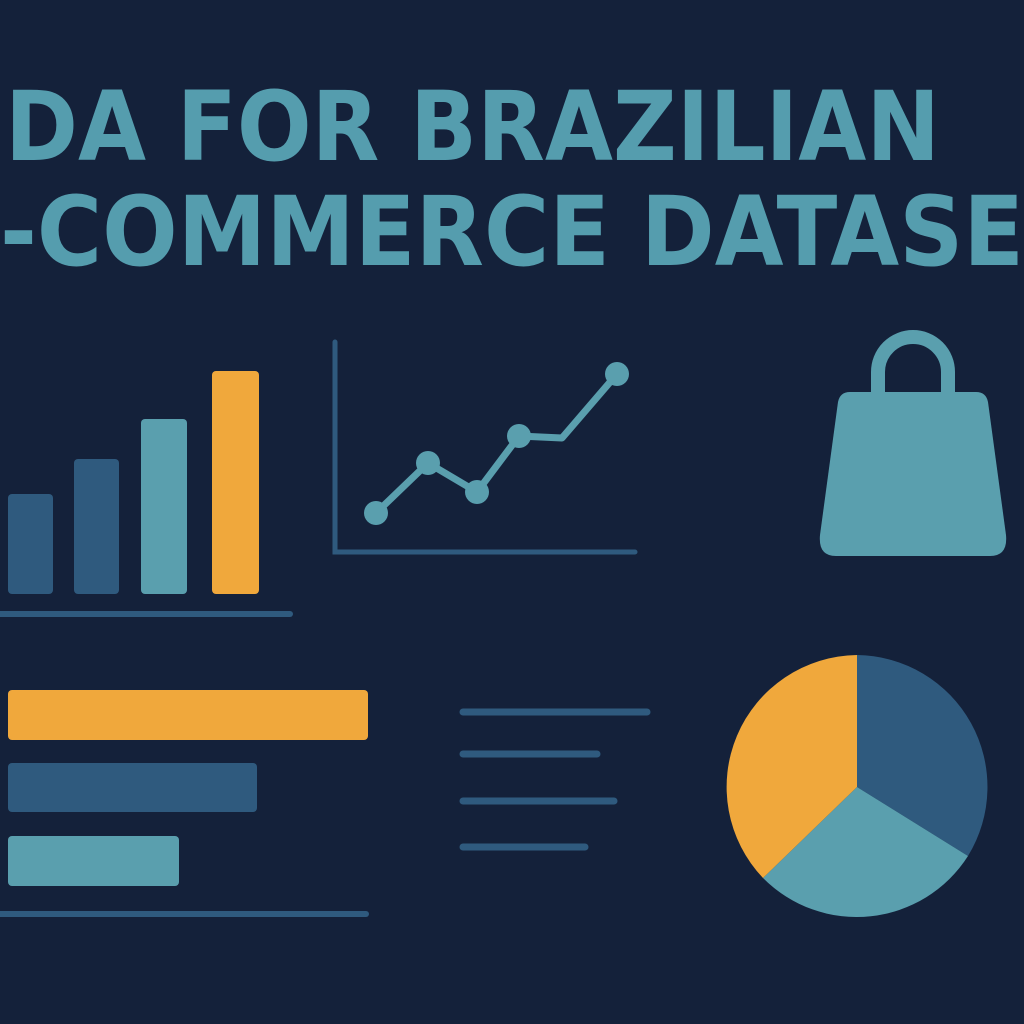 Image resolution: width=1024 pixels, height=1024 pixels. I want to click on bag-handle, so click(913, 361).